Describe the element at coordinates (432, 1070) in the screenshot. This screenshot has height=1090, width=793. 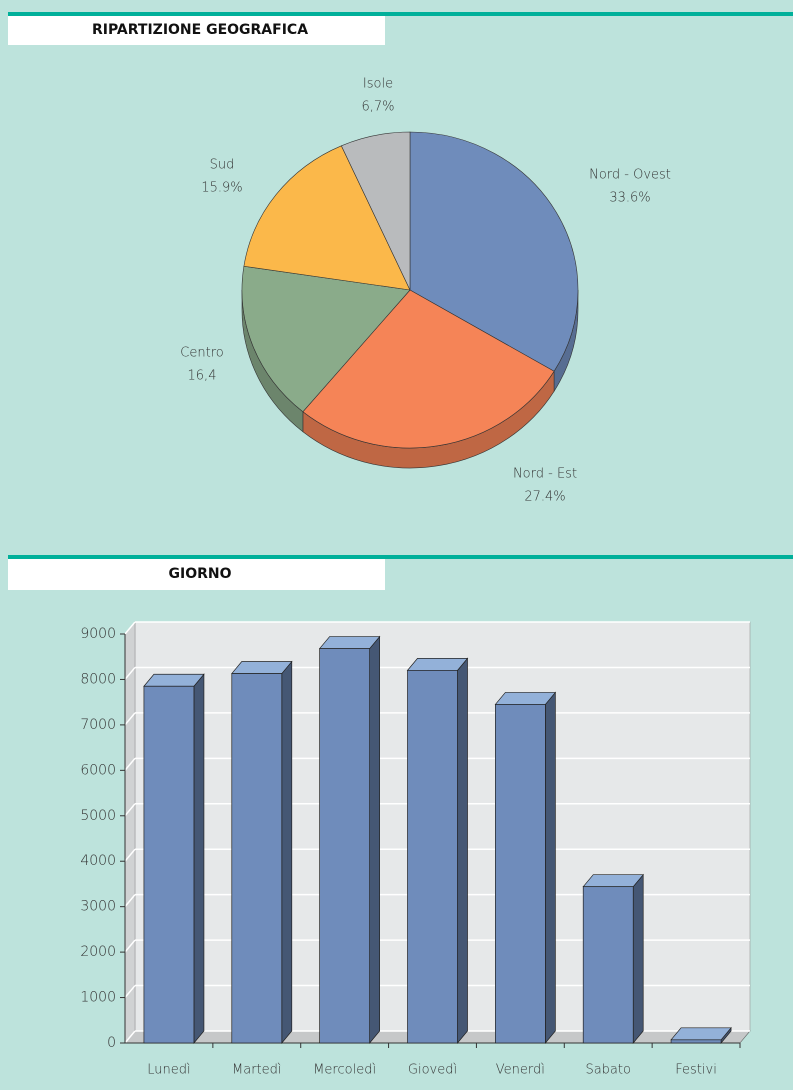
I see `x-tick-label: Giovedì` at that location.